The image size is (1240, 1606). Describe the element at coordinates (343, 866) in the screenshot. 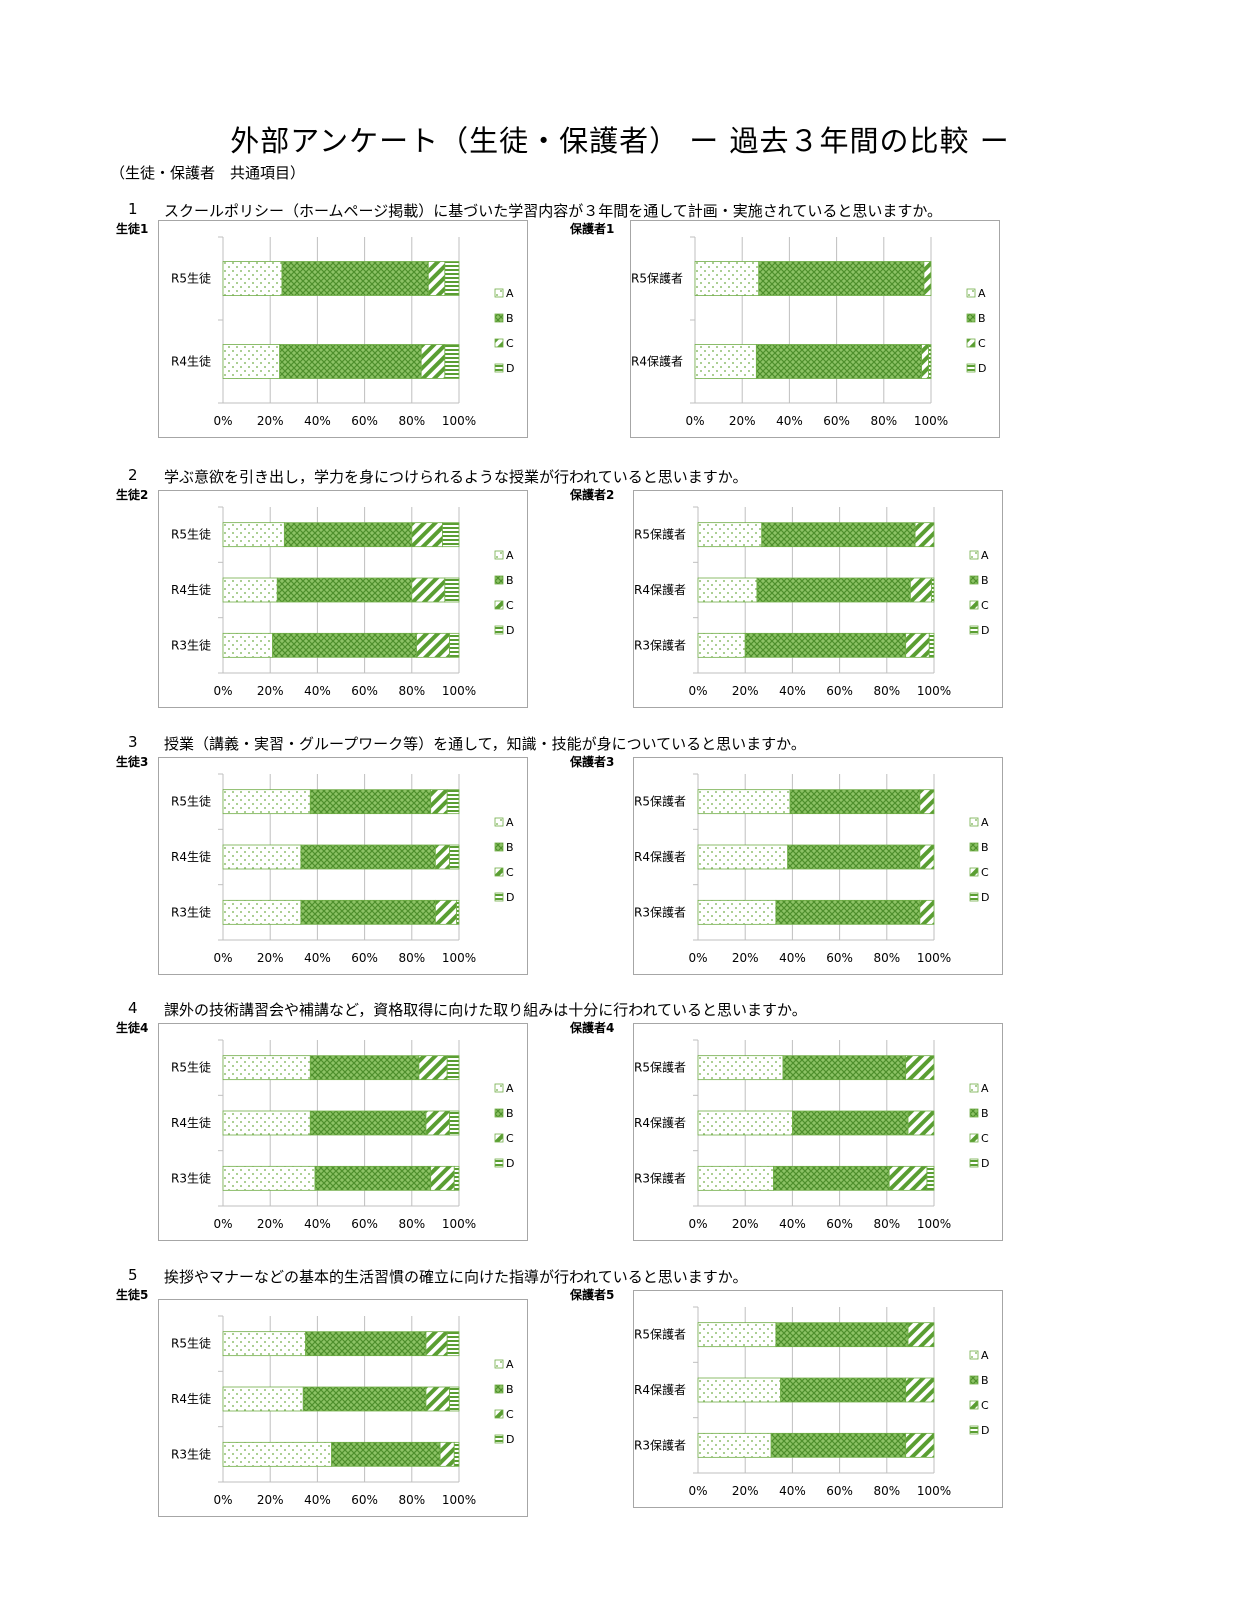

I see `chart-student-3: 0% 20% 40% 60% 80% 100% R5生徒 R4生徒 R3生徒 A B C D` at that location.